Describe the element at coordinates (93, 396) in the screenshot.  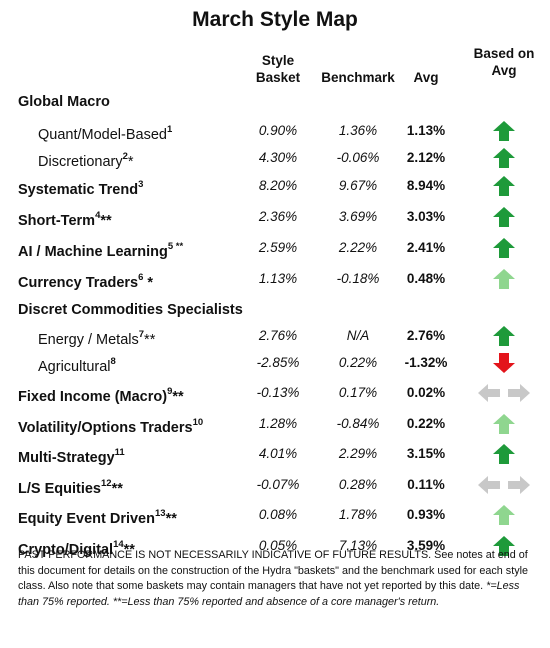
I see `style-name: Fixed Income (Macro)` at that location.